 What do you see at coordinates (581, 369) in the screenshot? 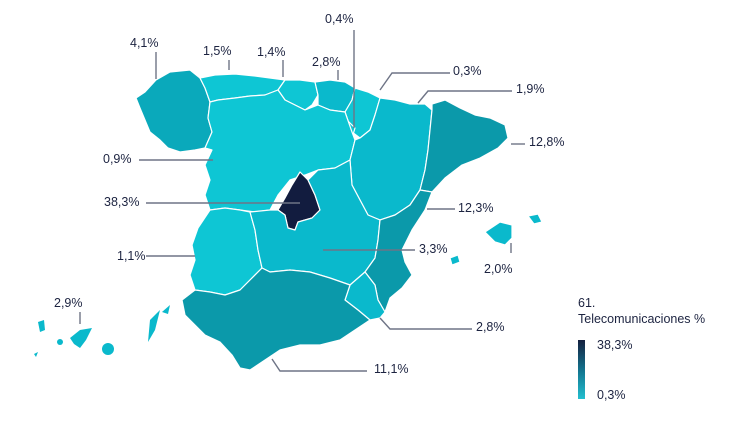
I see `legend-color-scale` at bounding box center [581, 369].